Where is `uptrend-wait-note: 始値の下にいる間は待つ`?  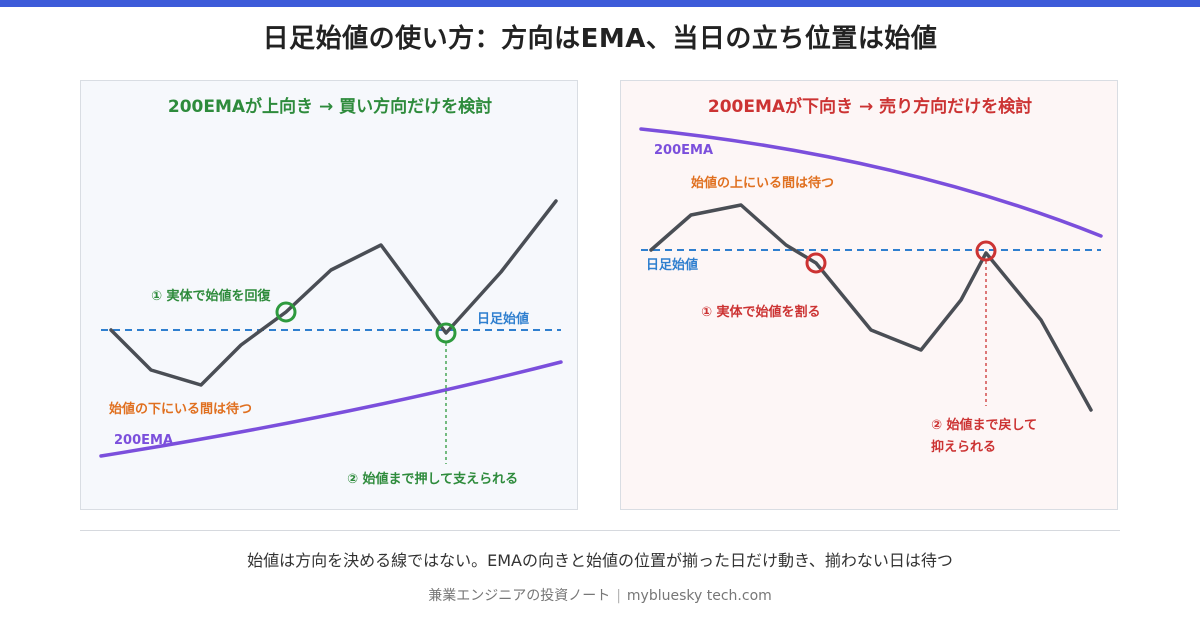
uptrend-wait-note: 始値の下にいる間は待つ is located at coordinates (180, 409).